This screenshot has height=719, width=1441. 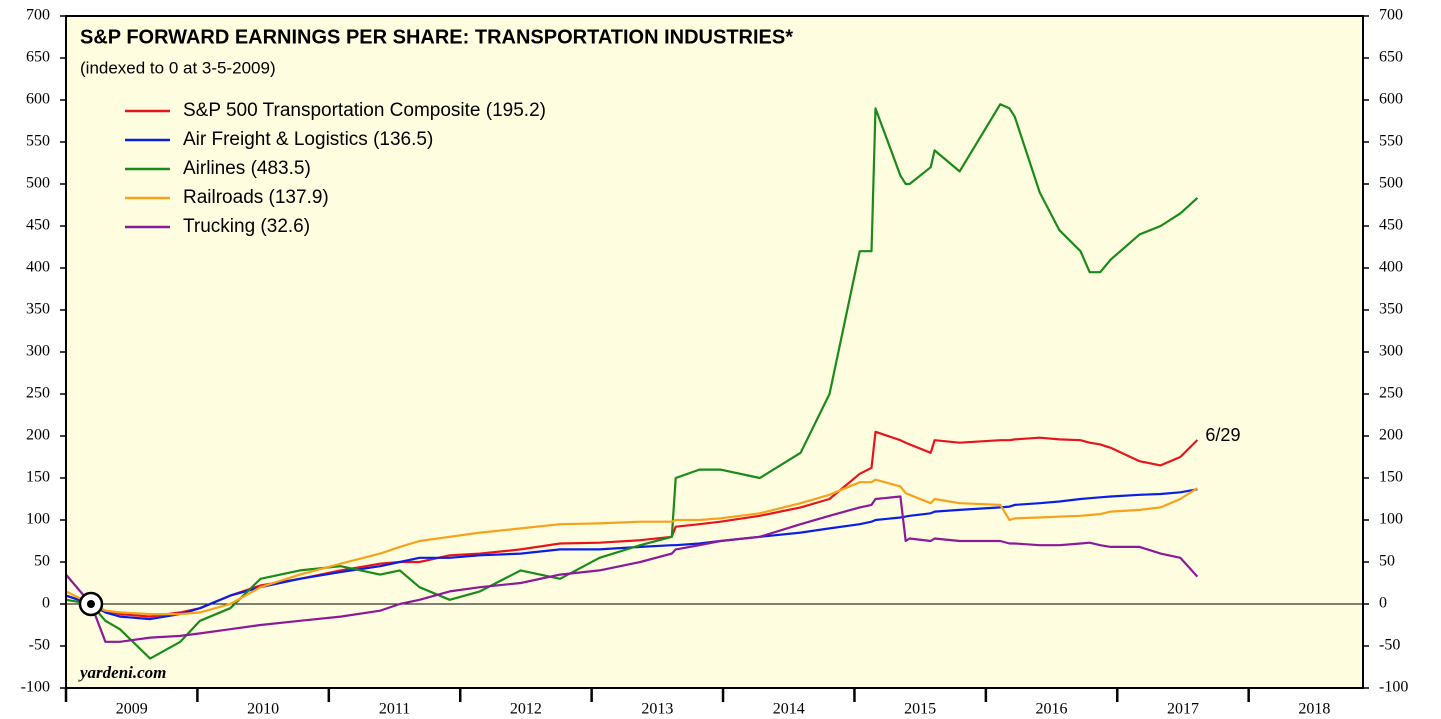 What do you see at coordinates (38, 477) in the screenshot?
I see `y-tick-label: 150` at bounding box center [38, 477].